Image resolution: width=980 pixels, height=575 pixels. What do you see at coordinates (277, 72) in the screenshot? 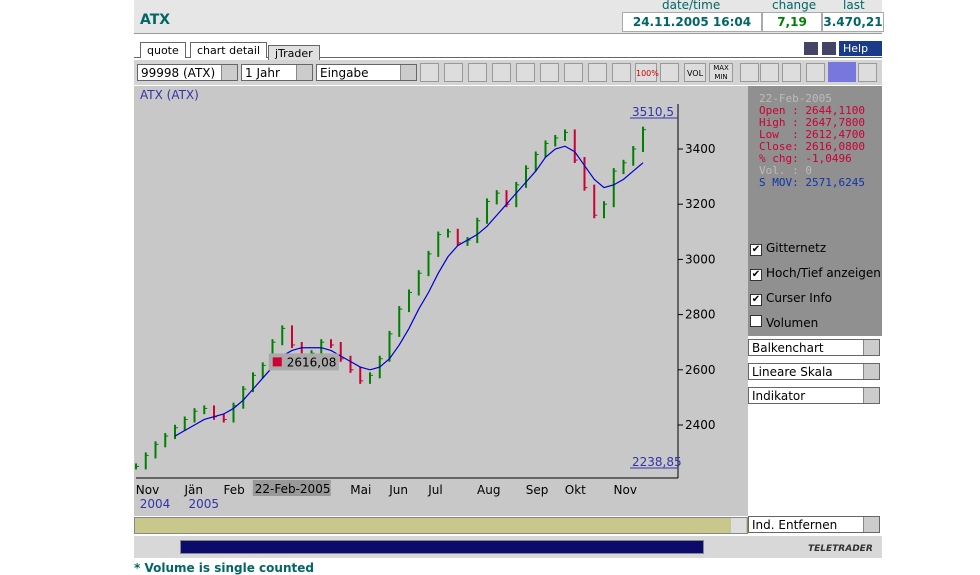
I see `period-select: 1 Jahr` at bounding box center [277, 72].